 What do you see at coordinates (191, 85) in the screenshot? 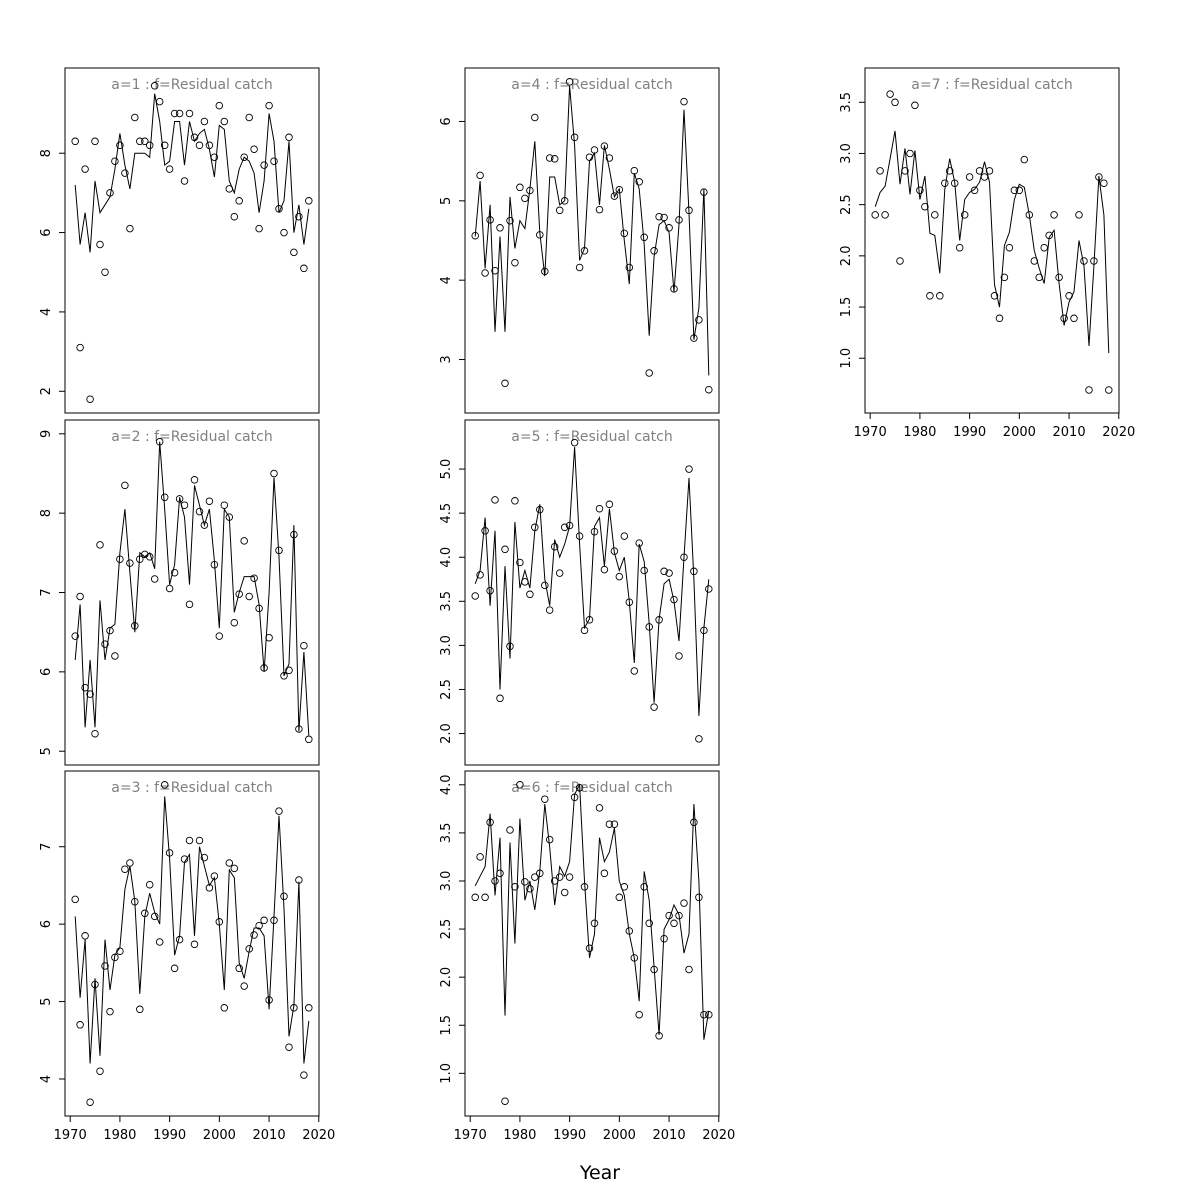
I see `panel-title: a=1 : f=Residual catch` at bounding box center [191, 85].